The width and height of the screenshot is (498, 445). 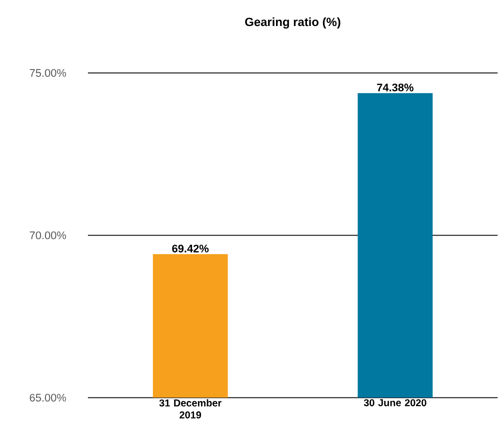 I want to click on y-tick-label: 65.00%, so click(x=48, y=398).